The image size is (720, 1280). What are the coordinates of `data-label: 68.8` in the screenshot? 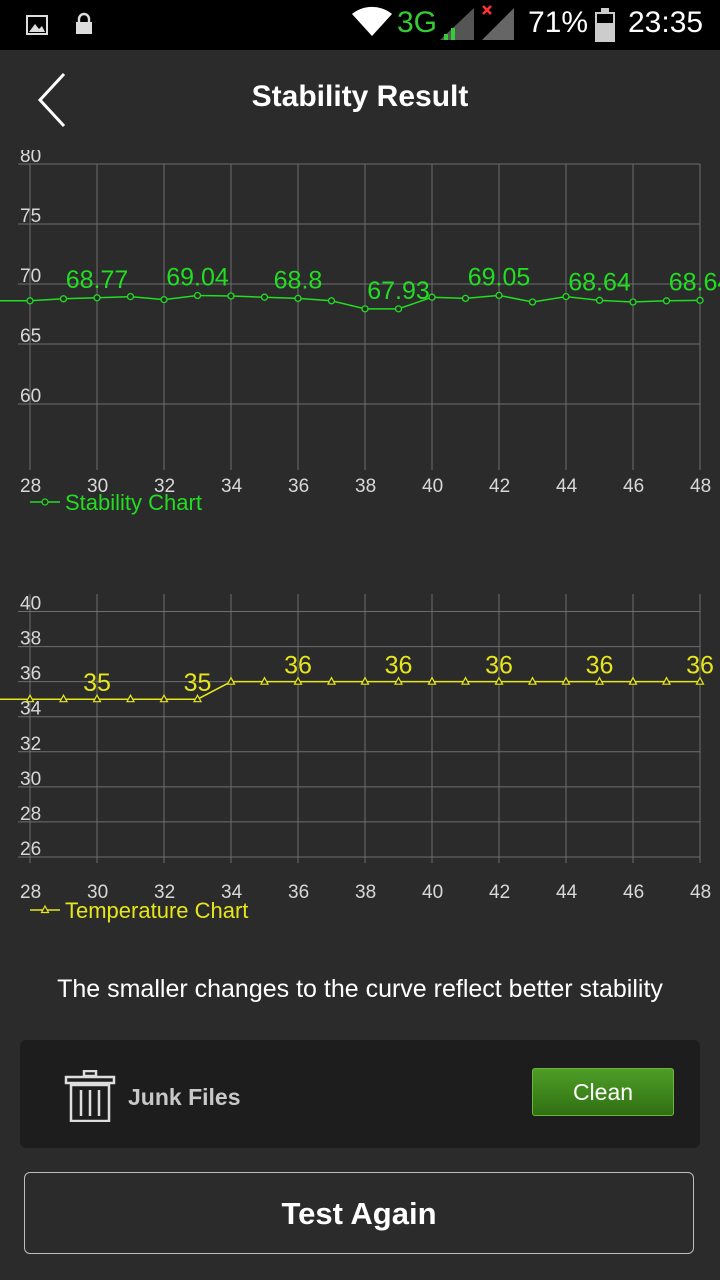 It's located at (298, 280).